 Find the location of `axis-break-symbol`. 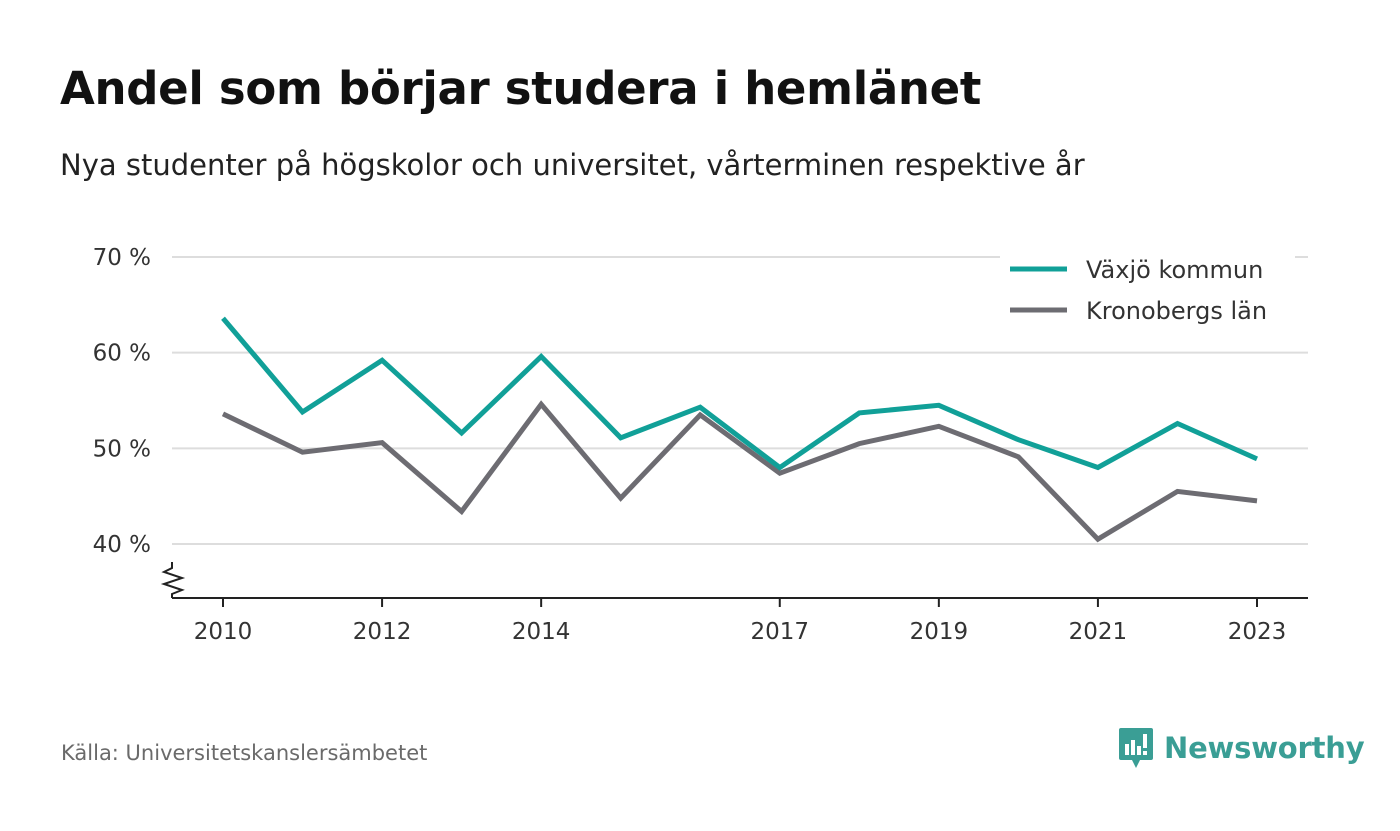

axis-break-symbol is located at coordinates (173, 580).